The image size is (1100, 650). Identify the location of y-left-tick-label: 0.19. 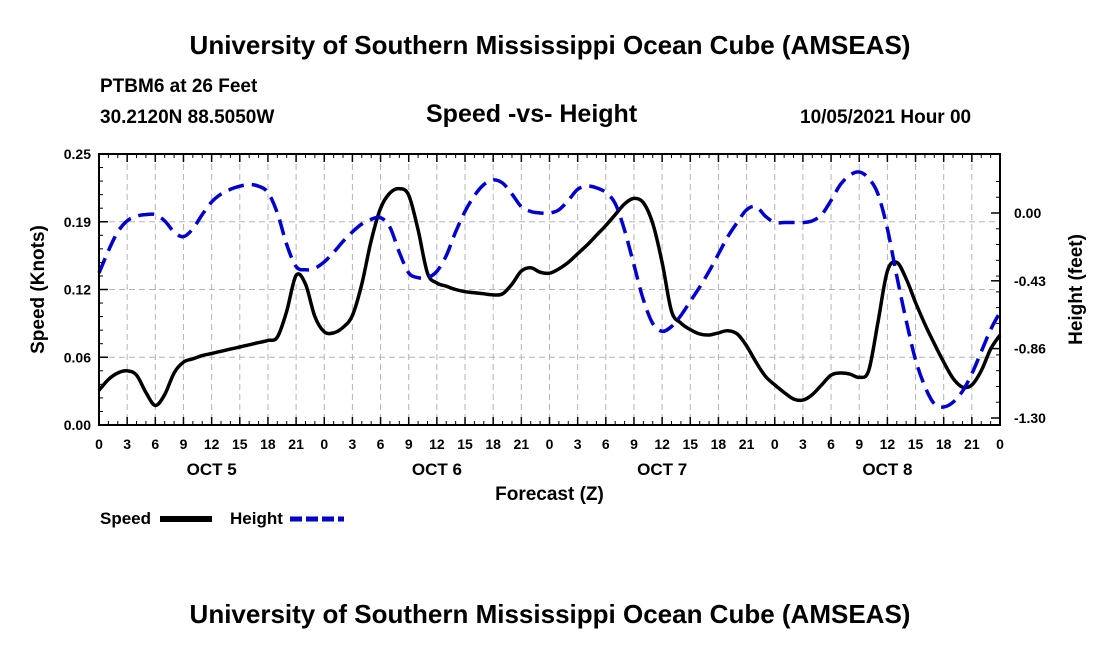
(77, 222).